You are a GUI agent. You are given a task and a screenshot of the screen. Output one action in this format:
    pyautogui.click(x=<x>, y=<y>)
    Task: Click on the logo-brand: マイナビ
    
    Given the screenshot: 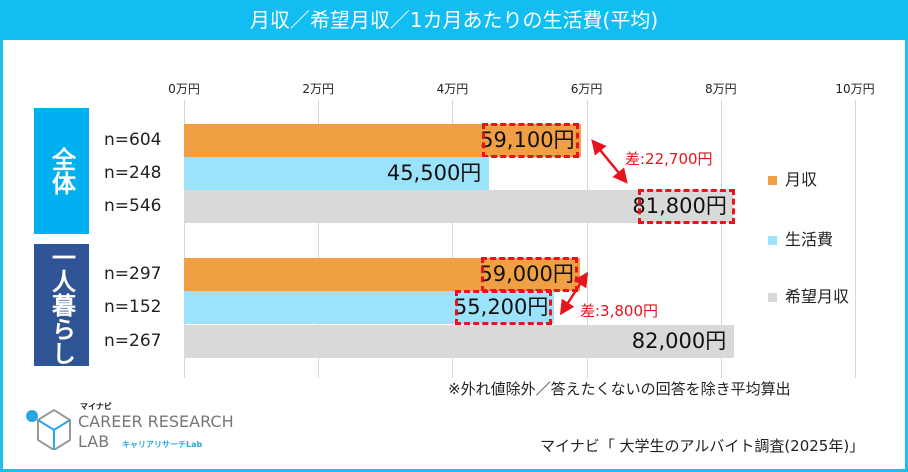 What is the action you would take?
    pyautogui.click(x=96, y=406)
    